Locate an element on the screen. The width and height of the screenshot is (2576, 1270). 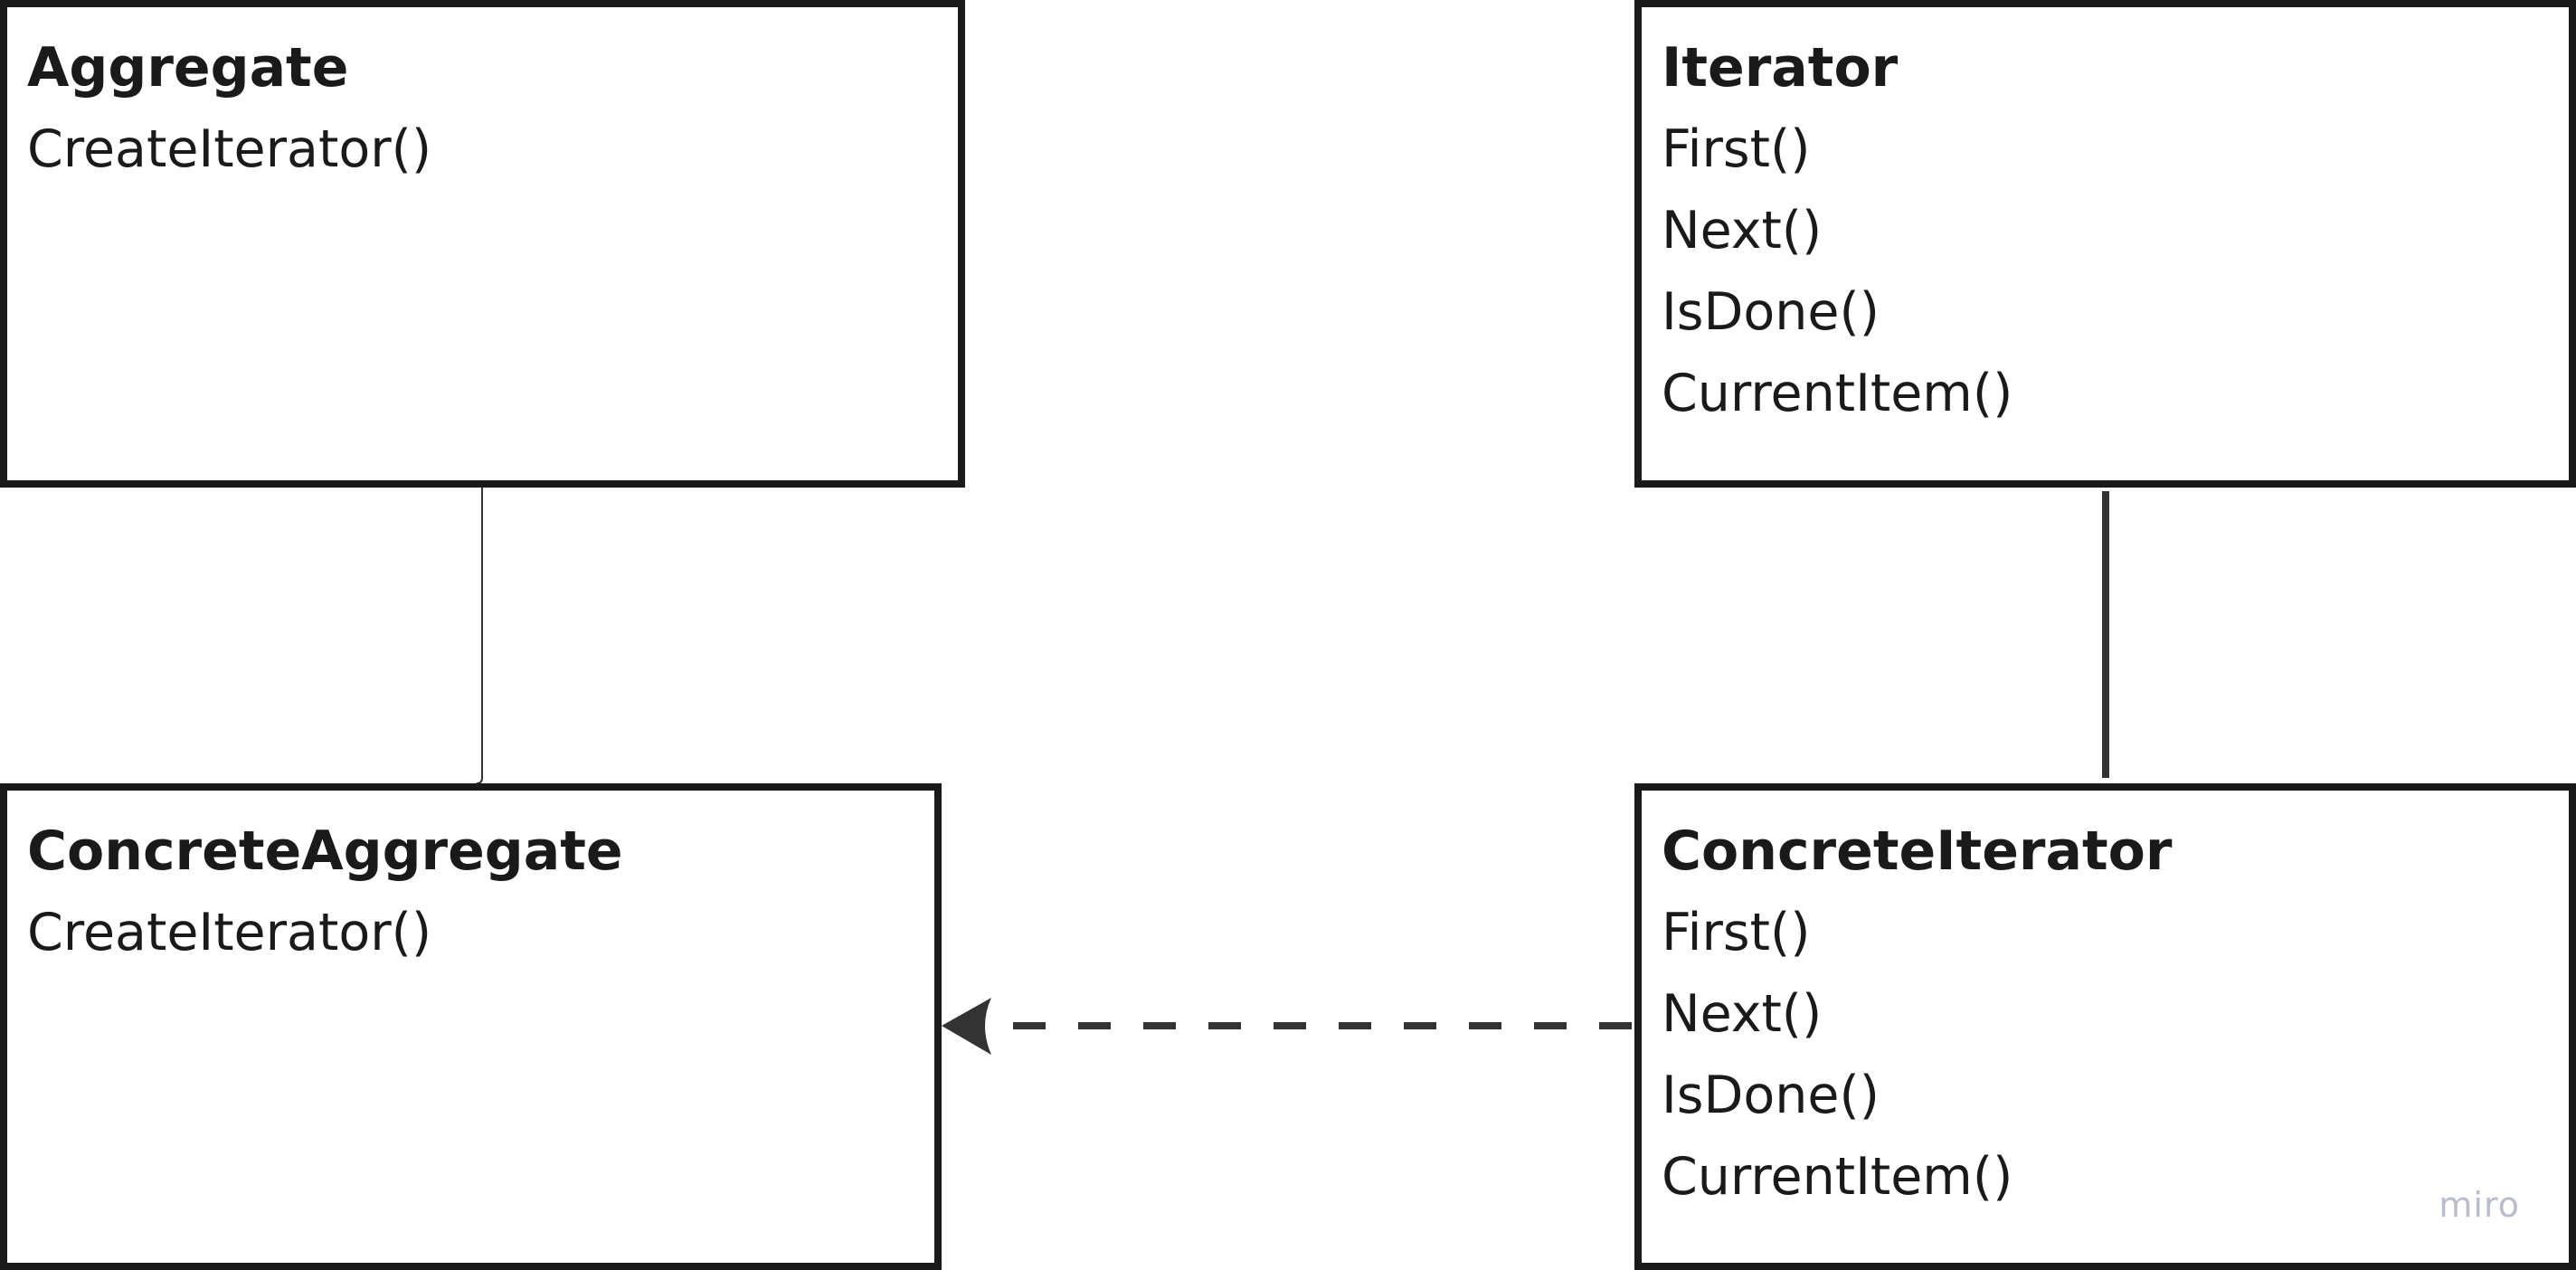
iterator-method-current-item: CurrentItem() is located at coordinates (1838, 393).